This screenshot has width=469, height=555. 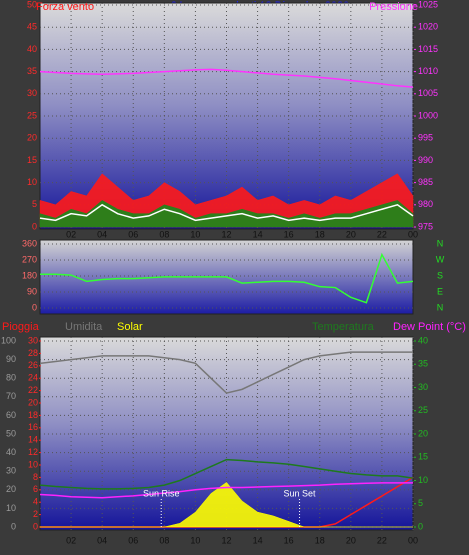 What do you see at coordinates (423, 433) in the screenshot?
I see `y3-tick-label: 20` at bounding box center [423, 433].